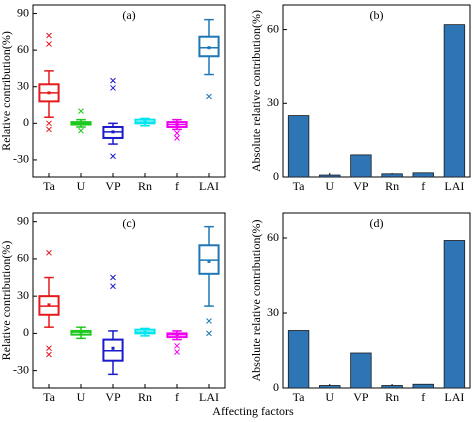 The width and height of the screenshot is (474, 422). Describe the element at coordinates (377, 15) in the screenshot. I see `panel-label: (b)` at that location.